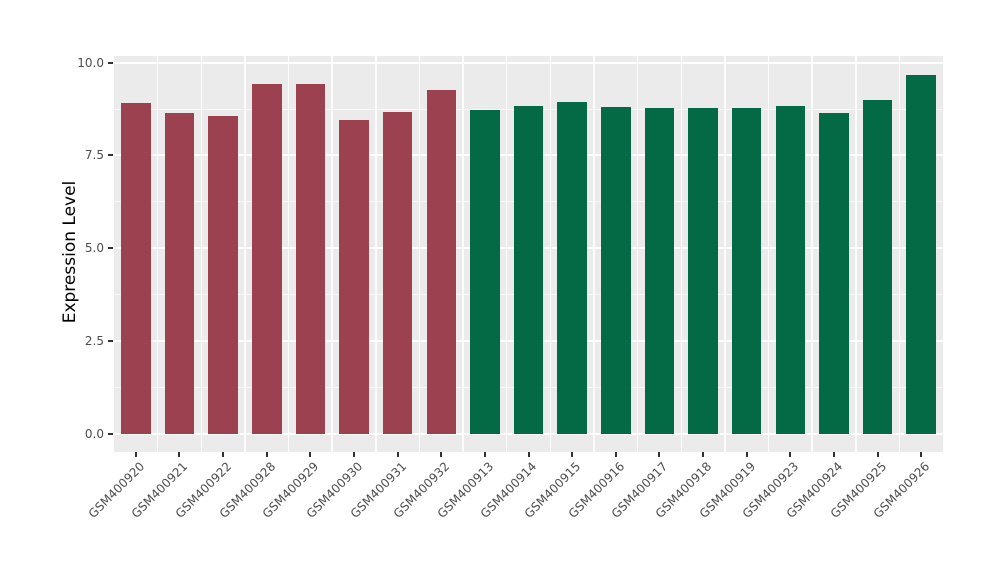 This screenshot has height=580, width=1000. I want to click on bar-GSM400915, so click(572, 267).